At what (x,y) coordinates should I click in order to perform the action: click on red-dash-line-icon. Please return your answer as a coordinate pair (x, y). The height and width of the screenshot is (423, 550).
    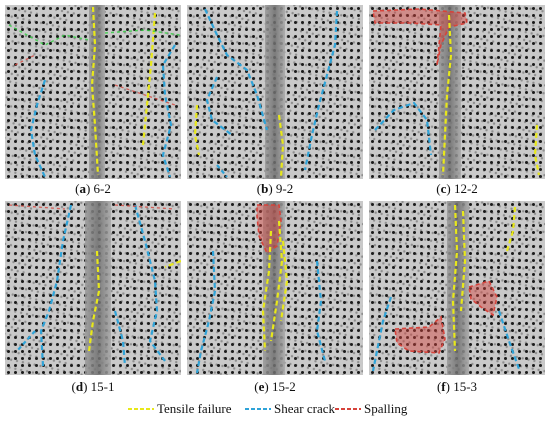
    Looking at the image, I should click on (348, 409).